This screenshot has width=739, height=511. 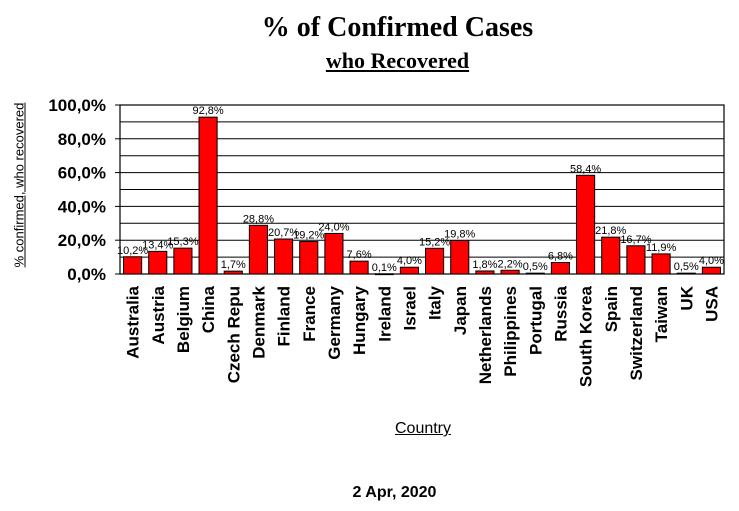 I want to click on x-tick-label: Netherlands, so click(x=485, y=335).